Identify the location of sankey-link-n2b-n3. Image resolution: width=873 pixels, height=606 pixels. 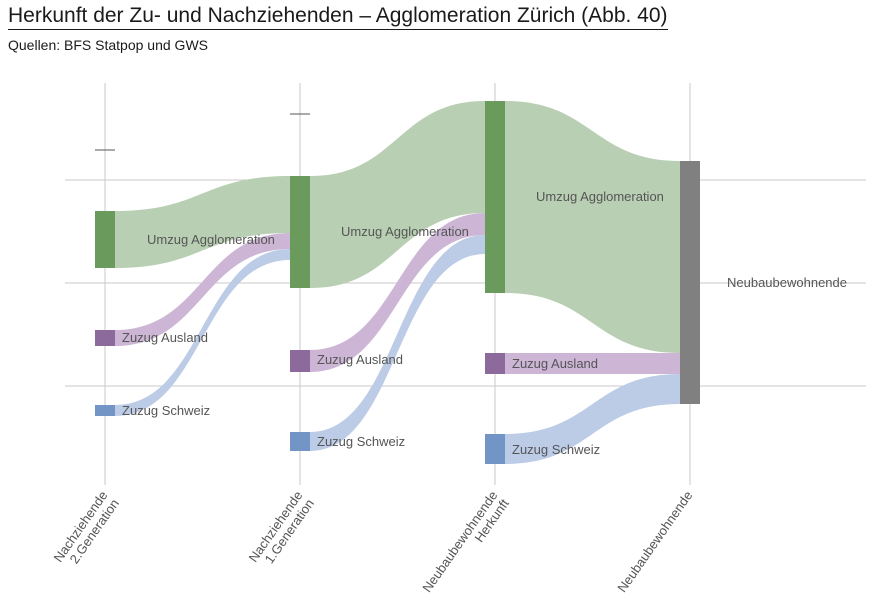
(592, 363).